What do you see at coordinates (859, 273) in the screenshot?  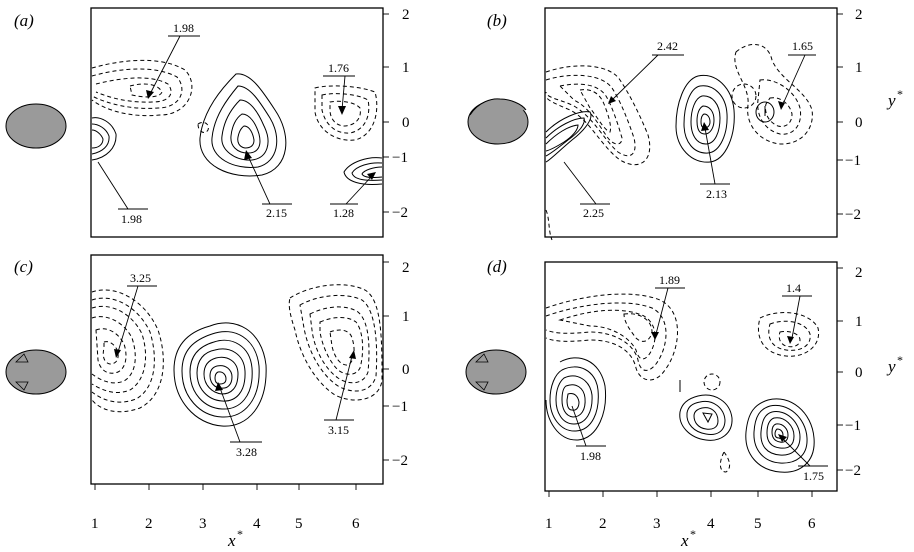 I see `d-ytick-2: 2` at bounding box center [859, 273].